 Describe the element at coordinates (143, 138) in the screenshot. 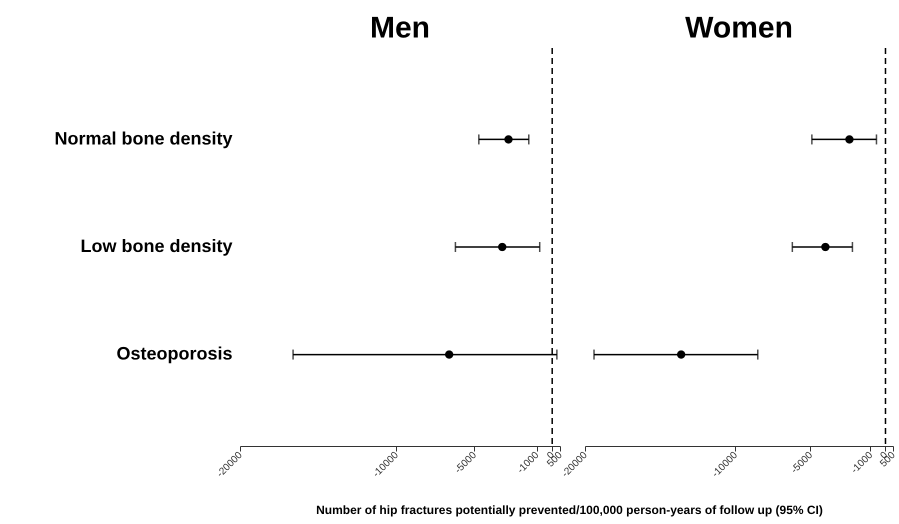

I see `y-tick-label: Normal bone density` at that location.